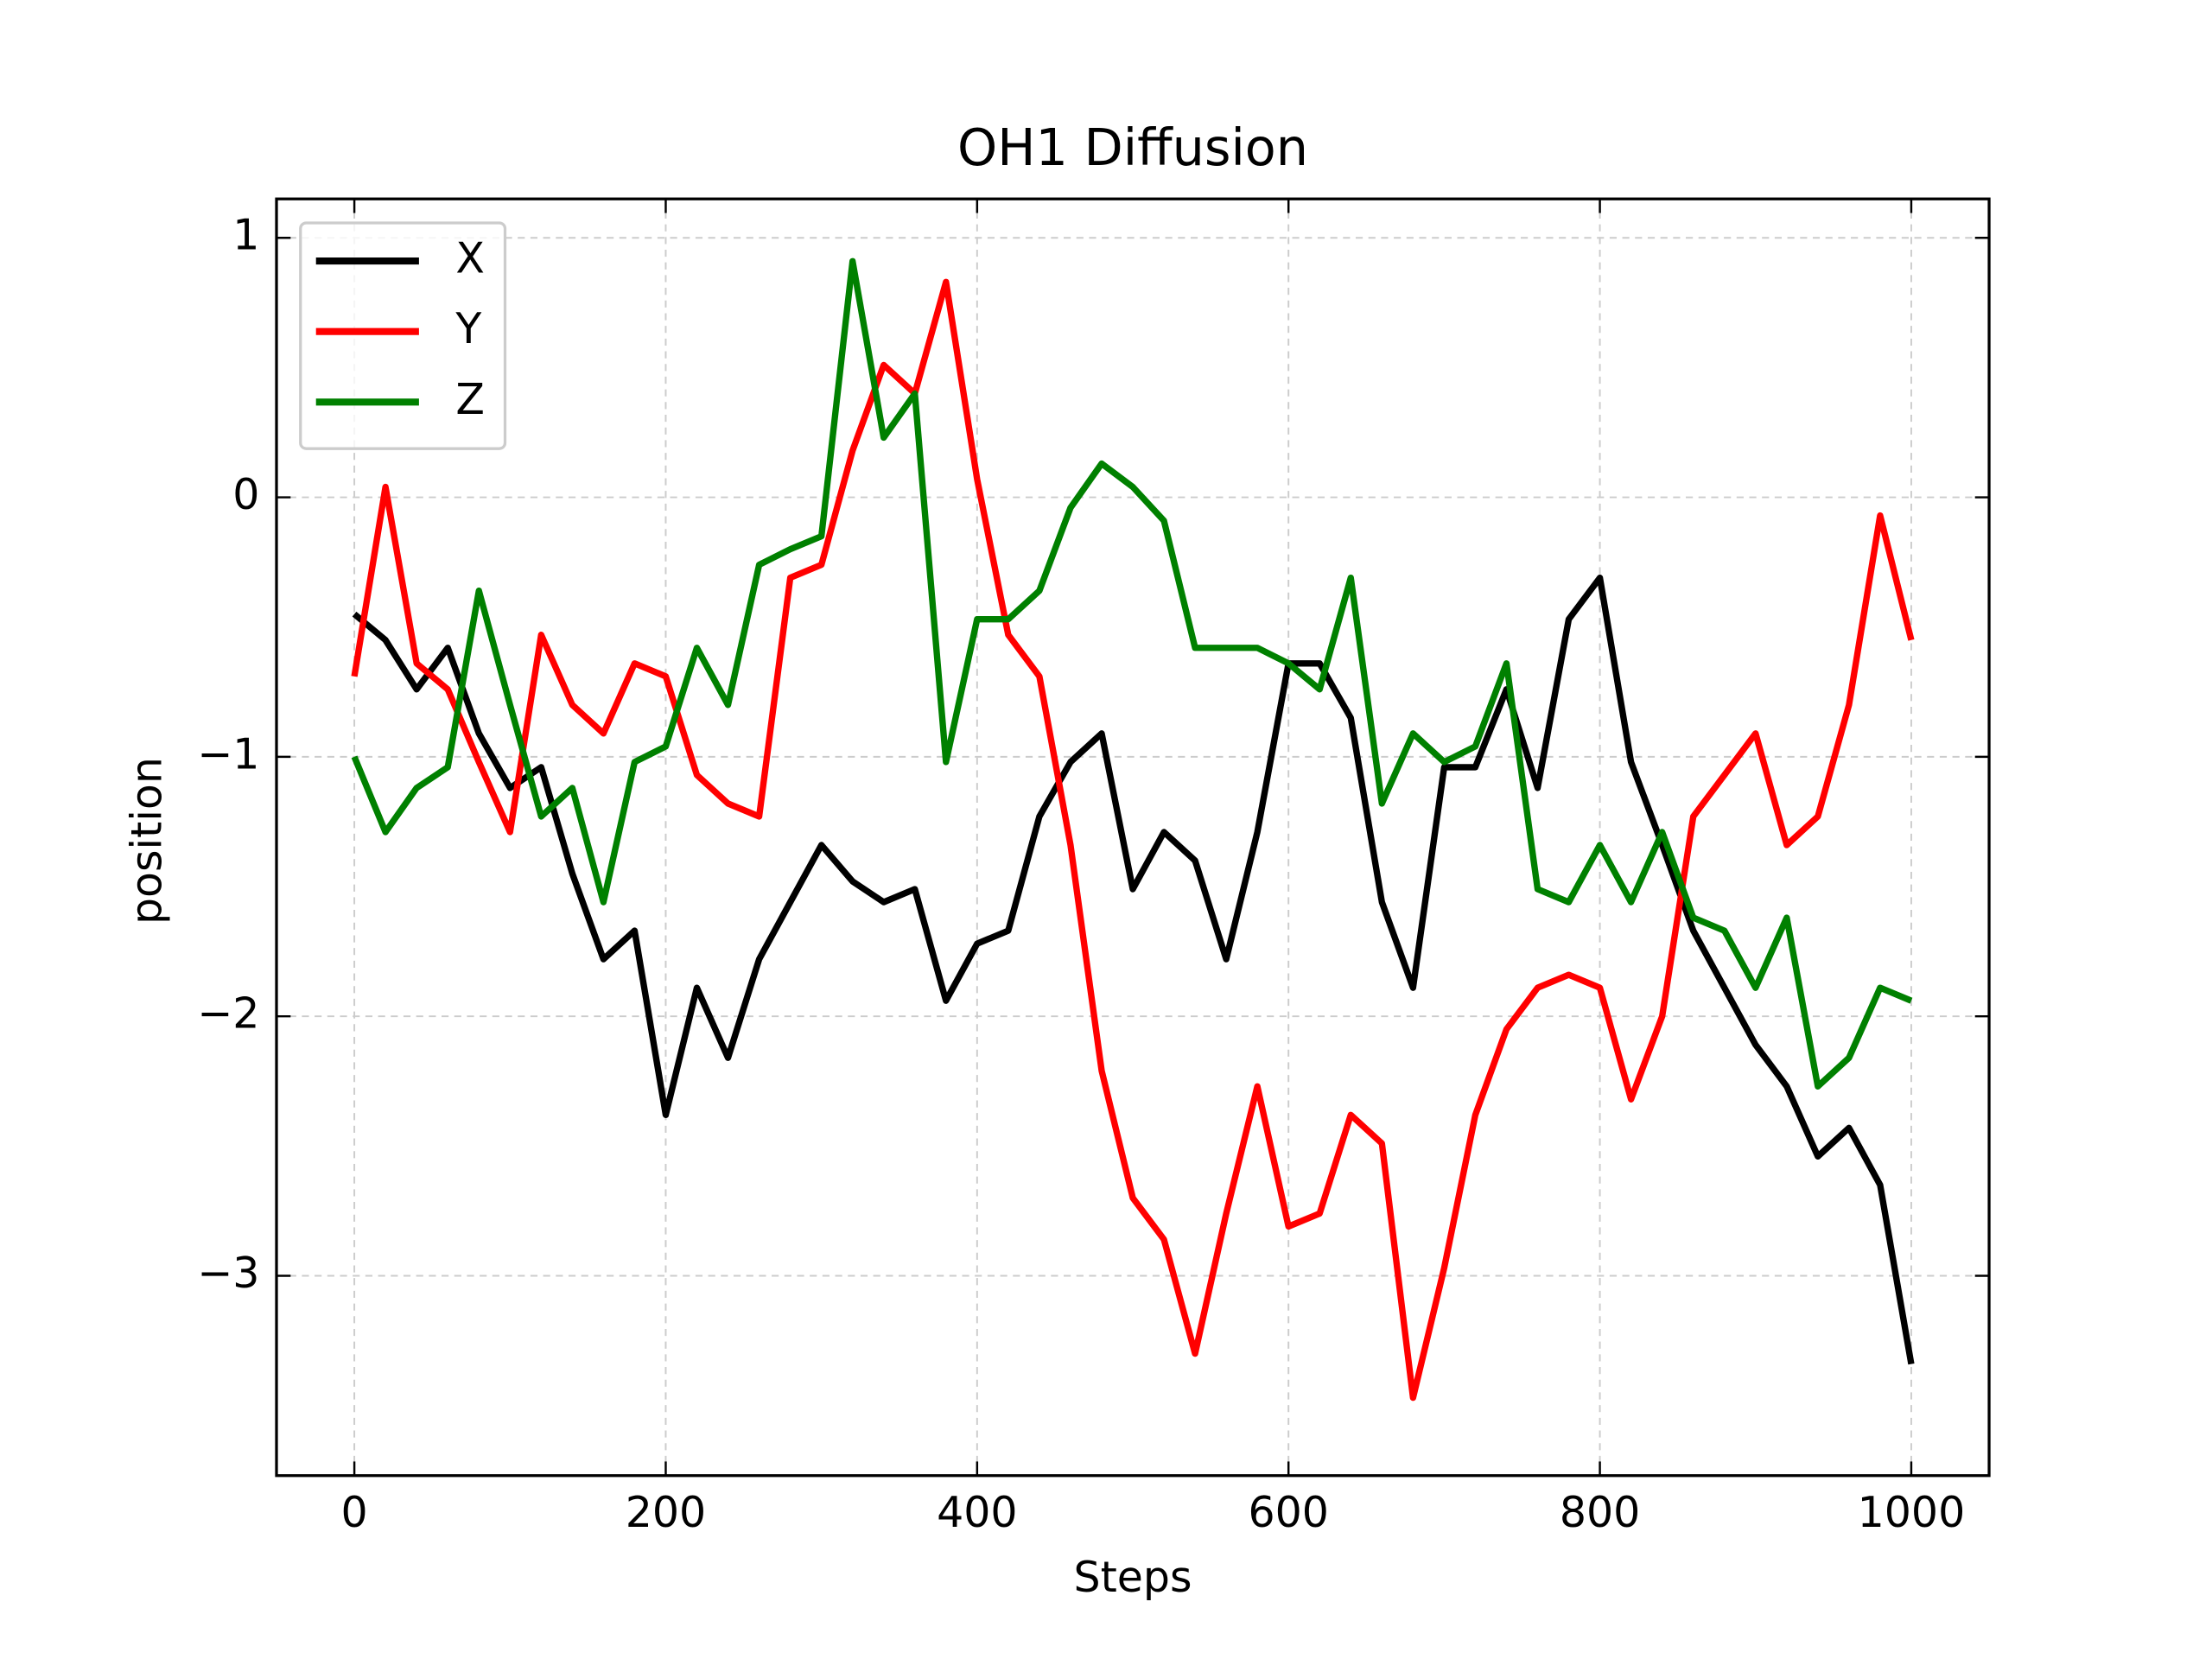  Describe the element at coordinates (245, 494) in the screenshot. I see `y-tick-label: 0` at that location.